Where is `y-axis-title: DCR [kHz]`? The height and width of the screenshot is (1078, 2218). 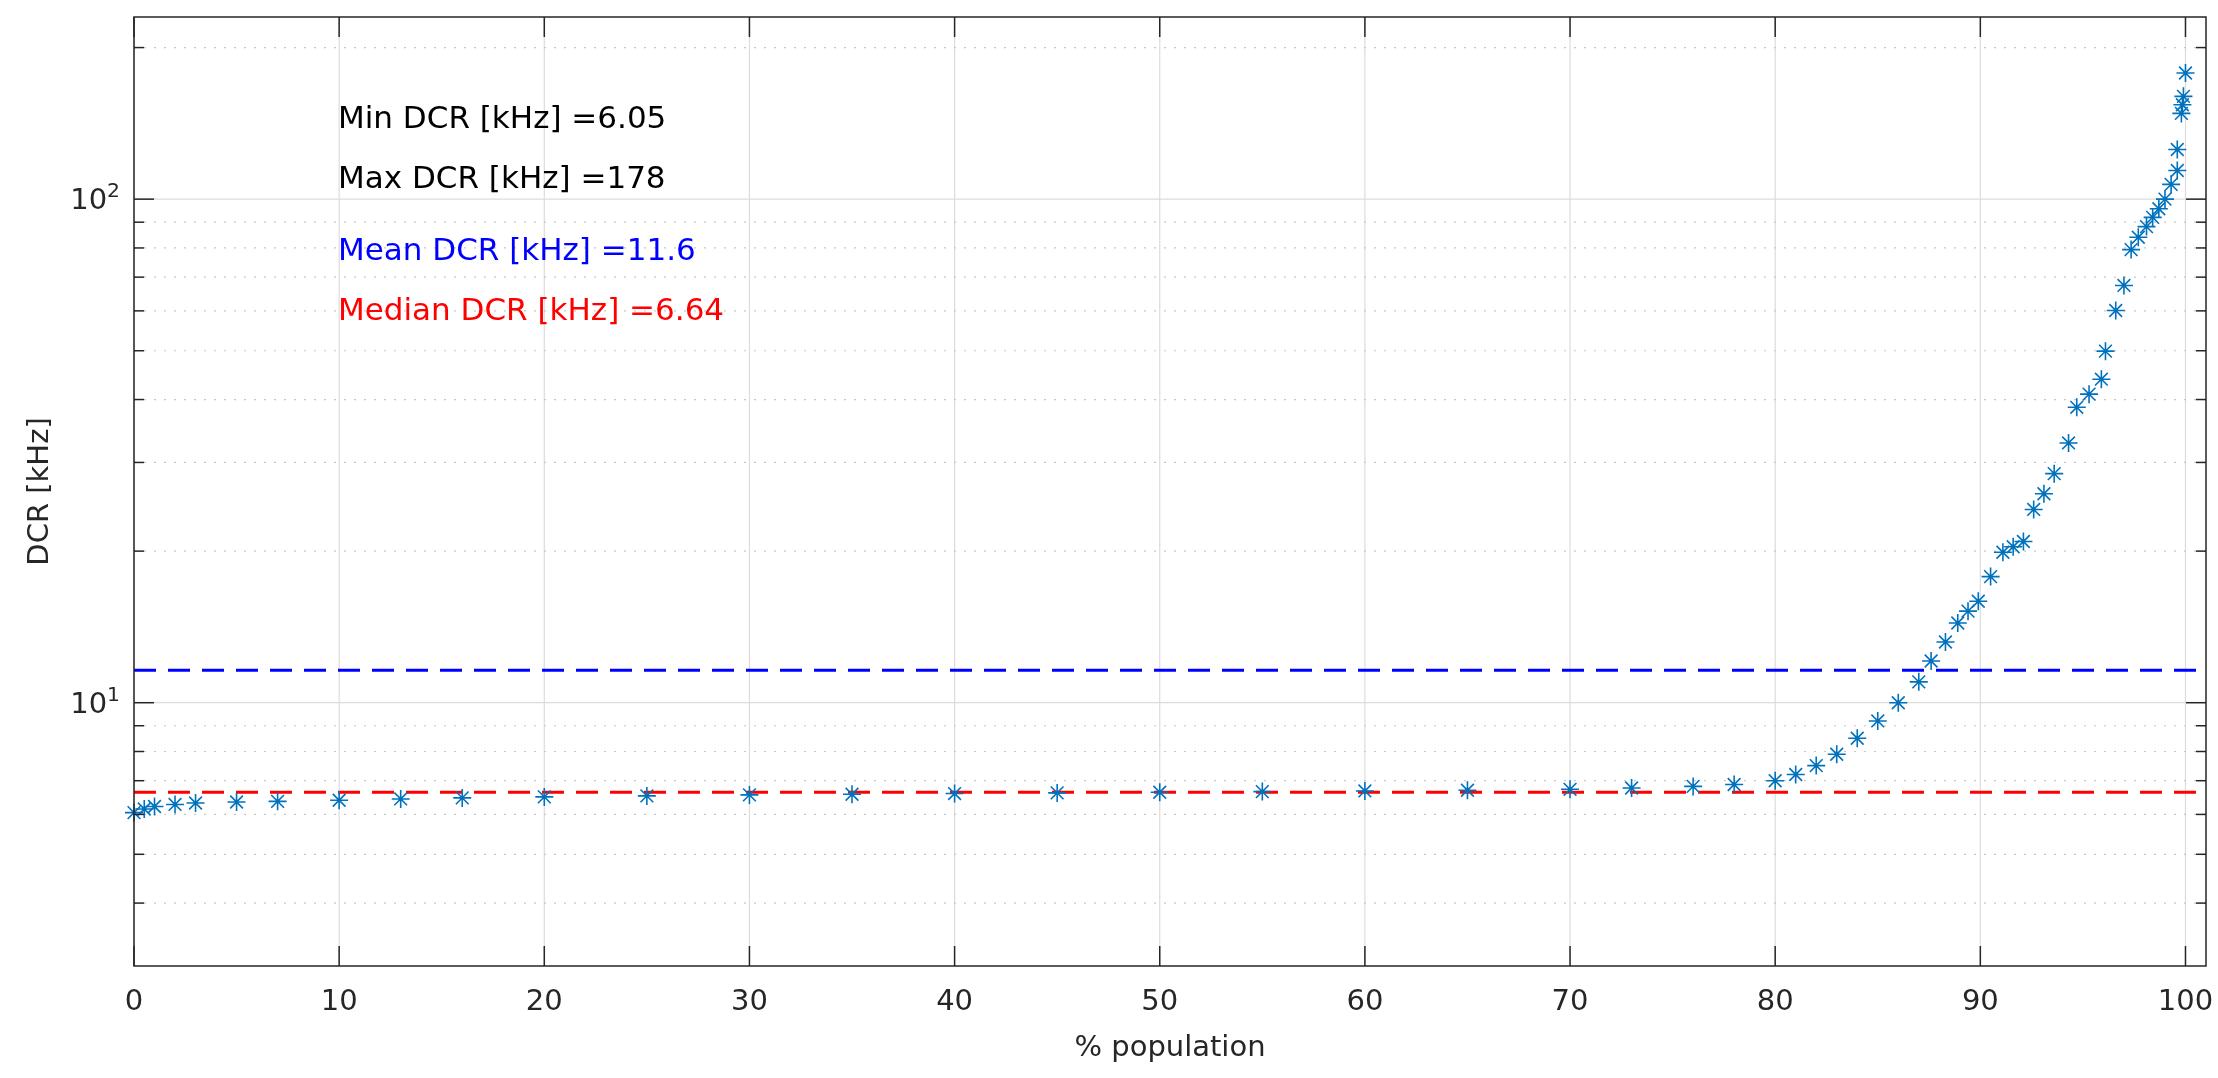
y-axis-title: DCR [kHz] is located at coordinates (38, 491).